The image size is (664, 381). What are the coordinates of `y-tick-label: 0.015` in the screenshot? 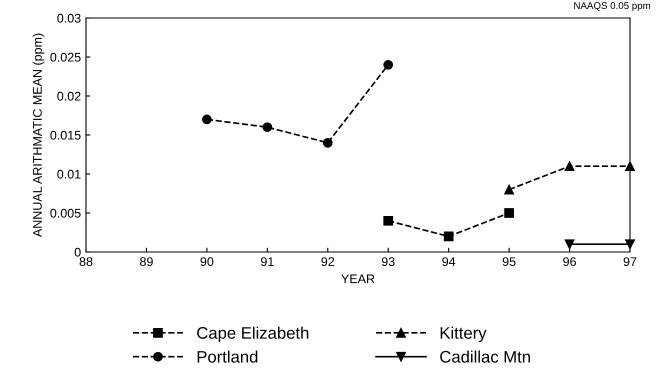 It's located at (65, 135).